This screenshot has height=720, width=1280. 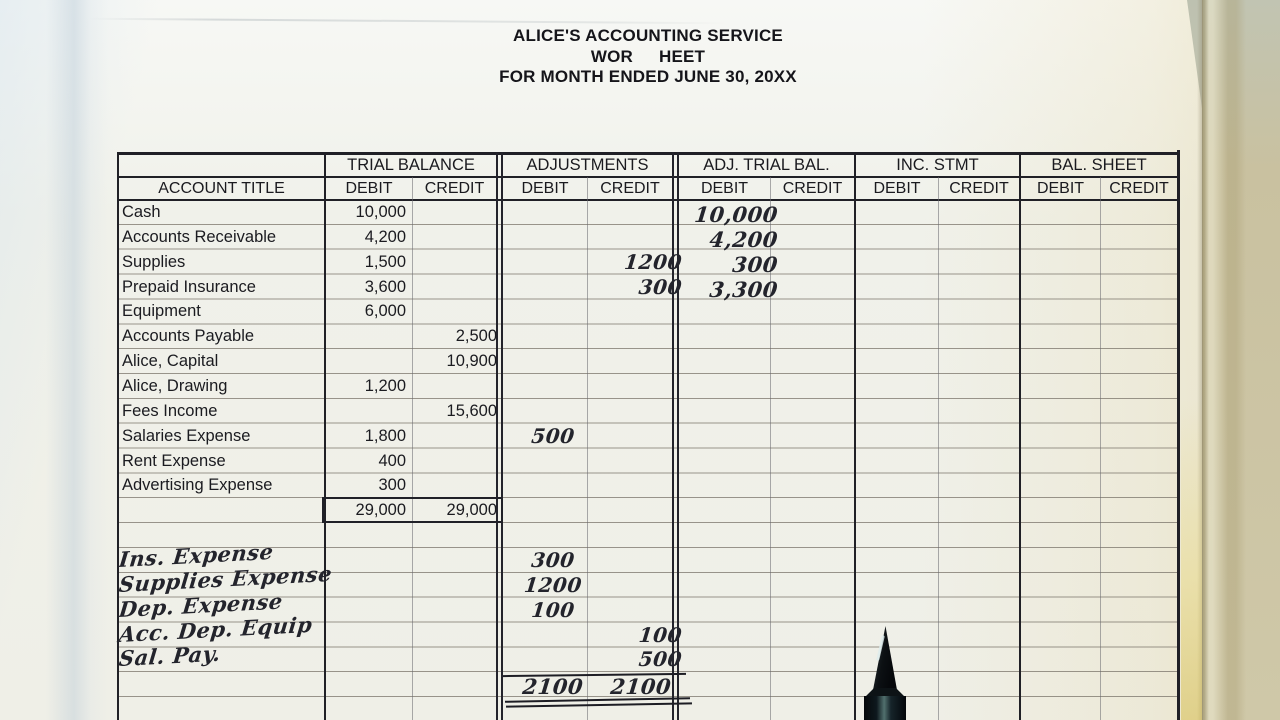 What do you see at coordinates (1099, 165) in the screenshot?
I see `group-header-bal-sheet: BAL. SHEET` at bounding box center [1099, 165].